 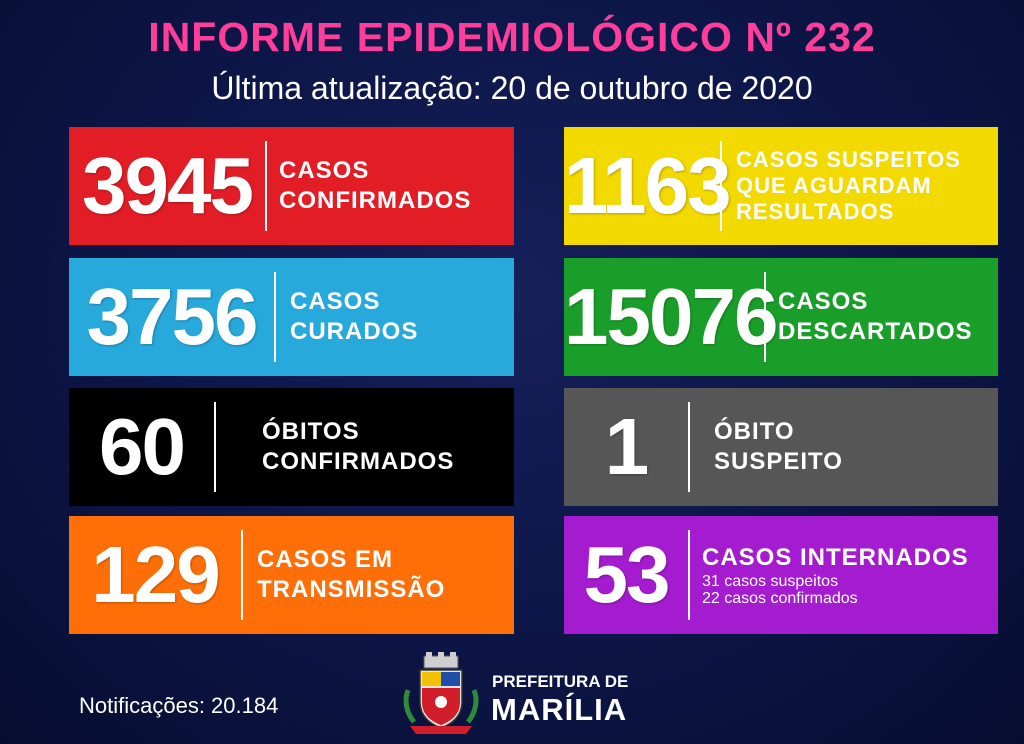 What do you see at coordinates (155, 574) in the screenshot?
I see `transmission-cases-number: 129` at bounding box center [155, 574].